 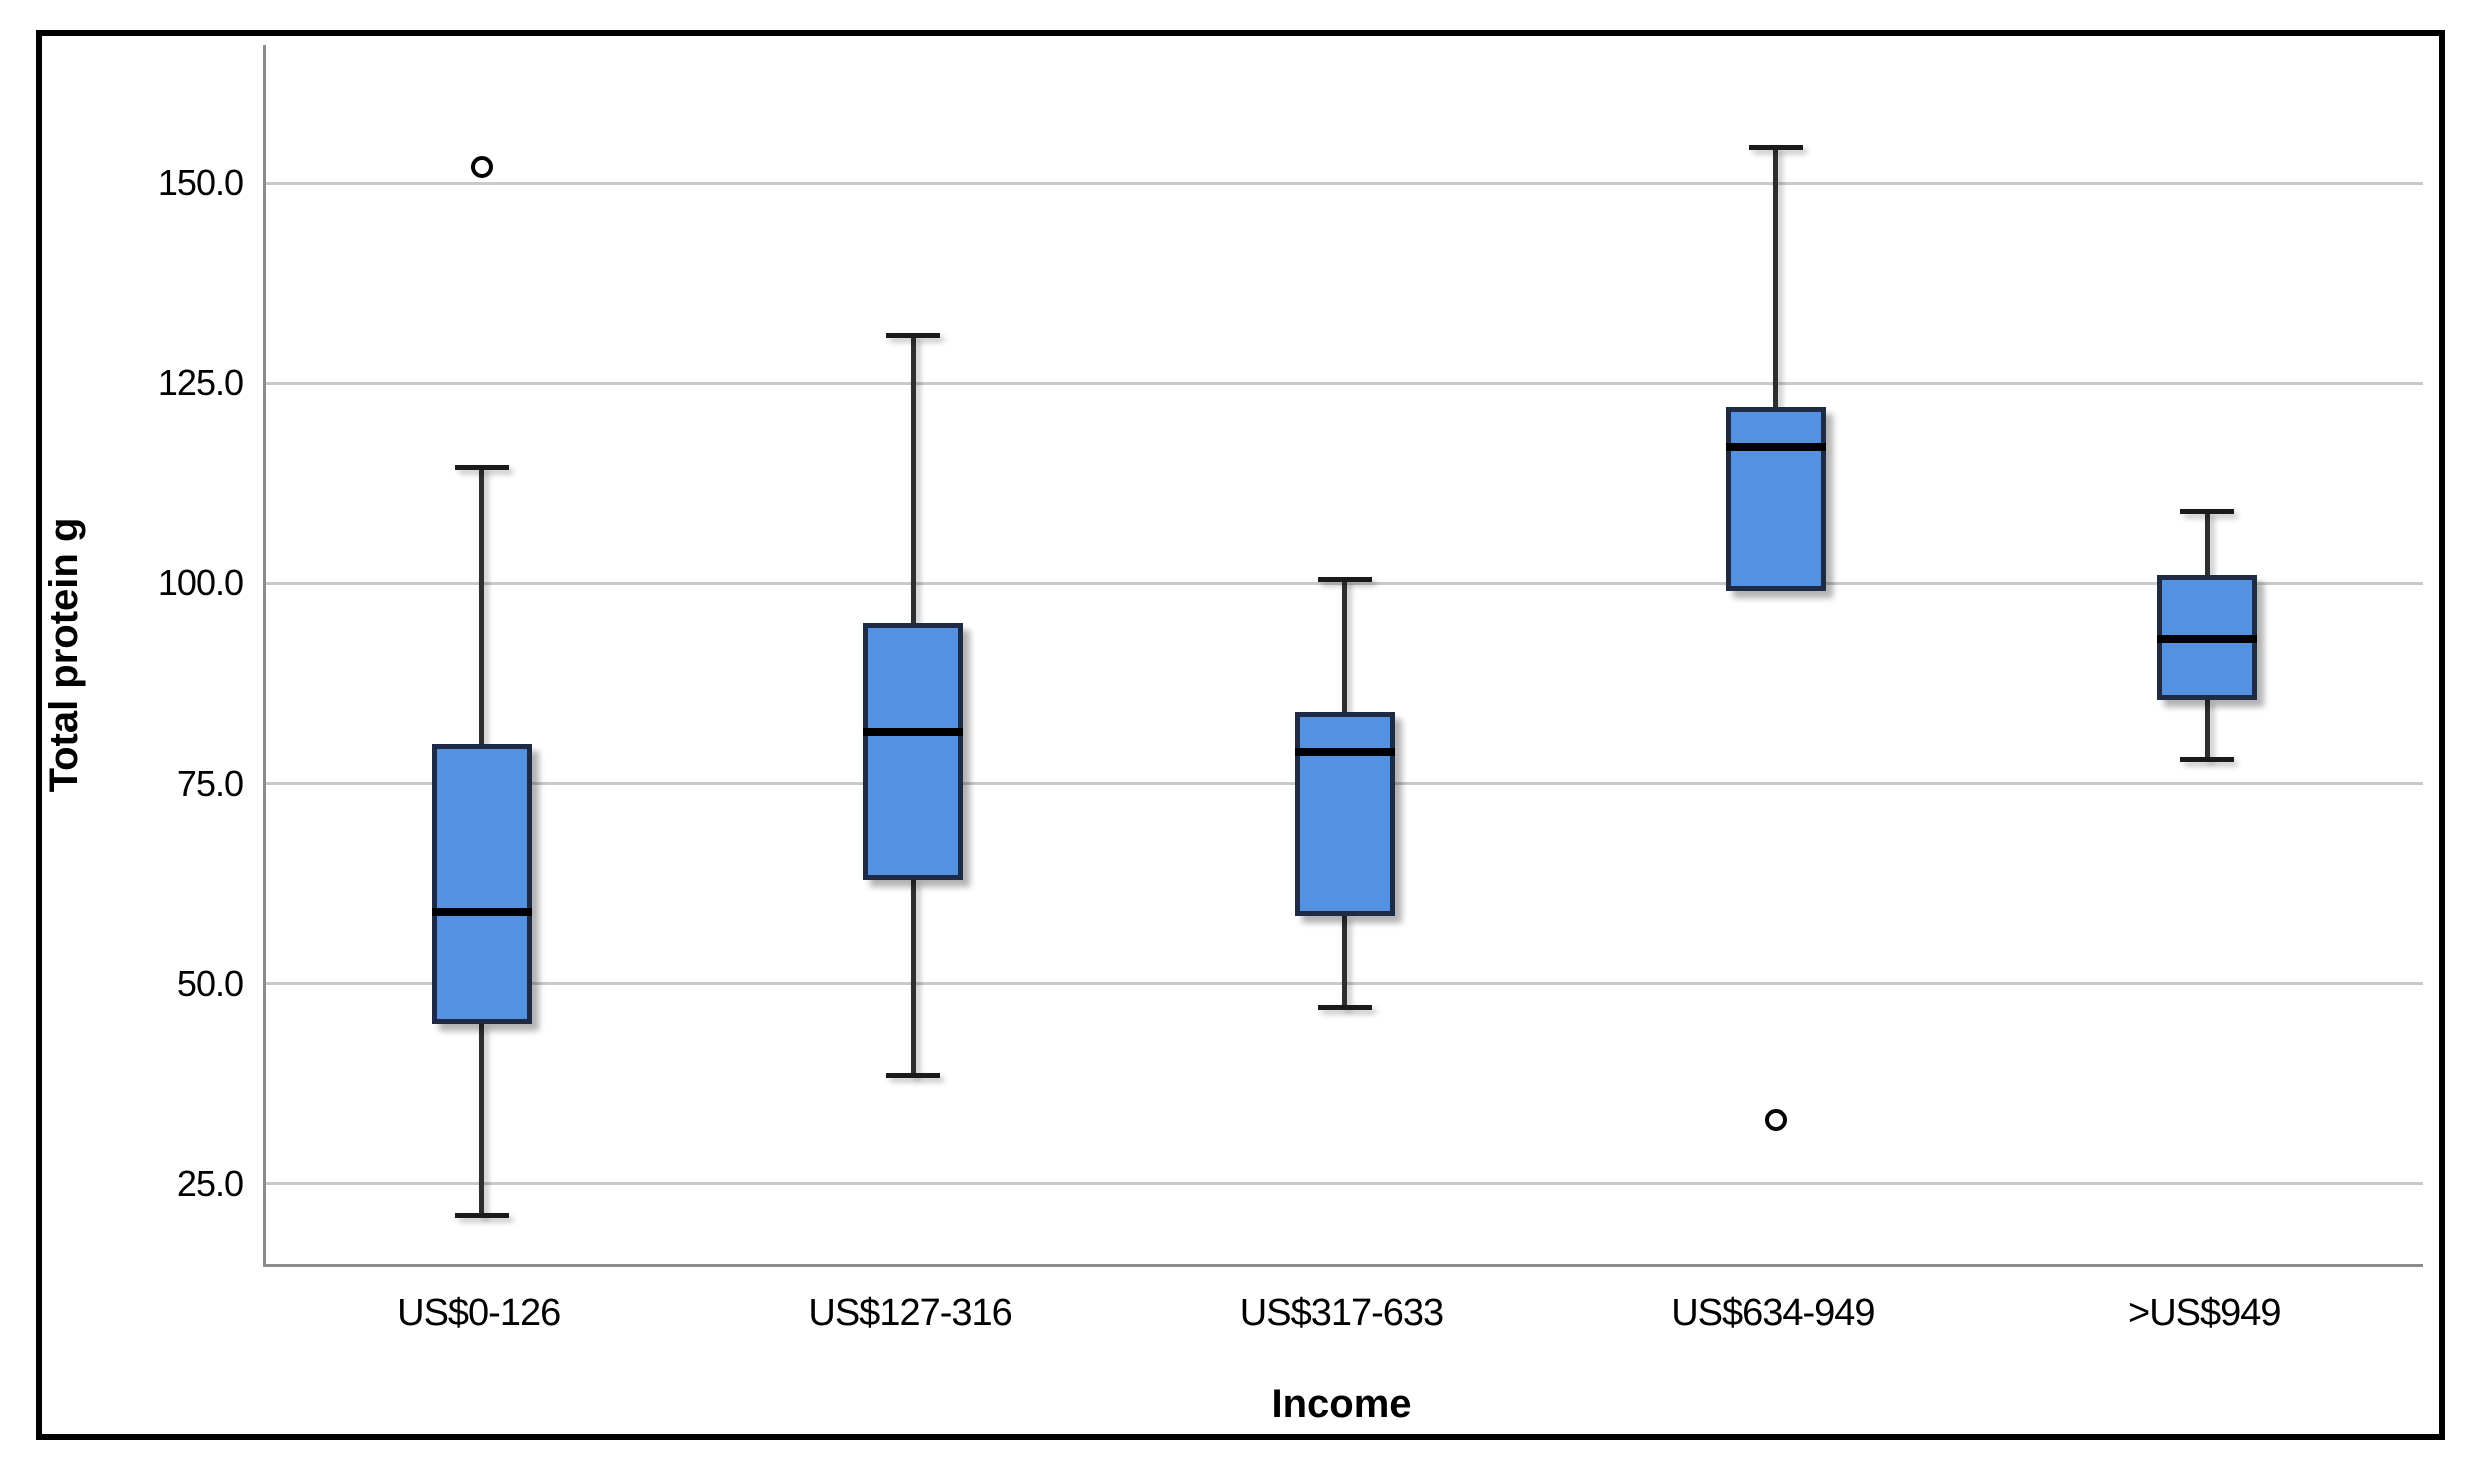 I want to click on x-category-label: US$0-126, so click(x=479, y=1313).